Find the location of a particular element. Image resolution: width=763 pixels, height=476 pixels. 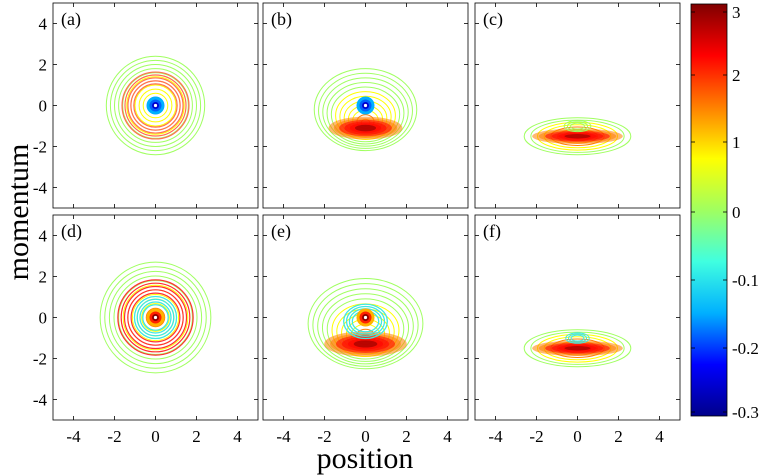

panel-d: (d) -4 -2 0 2 4 4 2 0 -2 -4 is located at coordinates (146, 330).